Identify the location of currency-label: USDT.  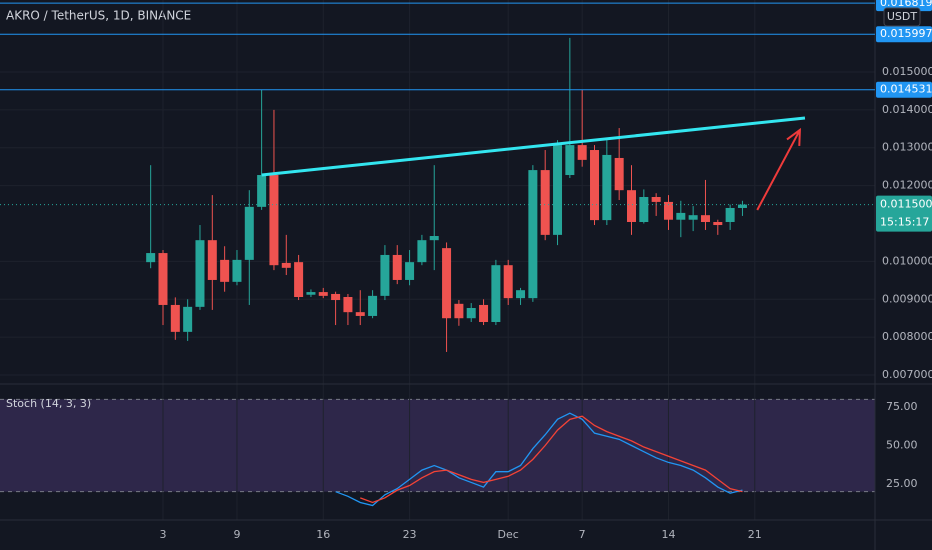
(902, 16).